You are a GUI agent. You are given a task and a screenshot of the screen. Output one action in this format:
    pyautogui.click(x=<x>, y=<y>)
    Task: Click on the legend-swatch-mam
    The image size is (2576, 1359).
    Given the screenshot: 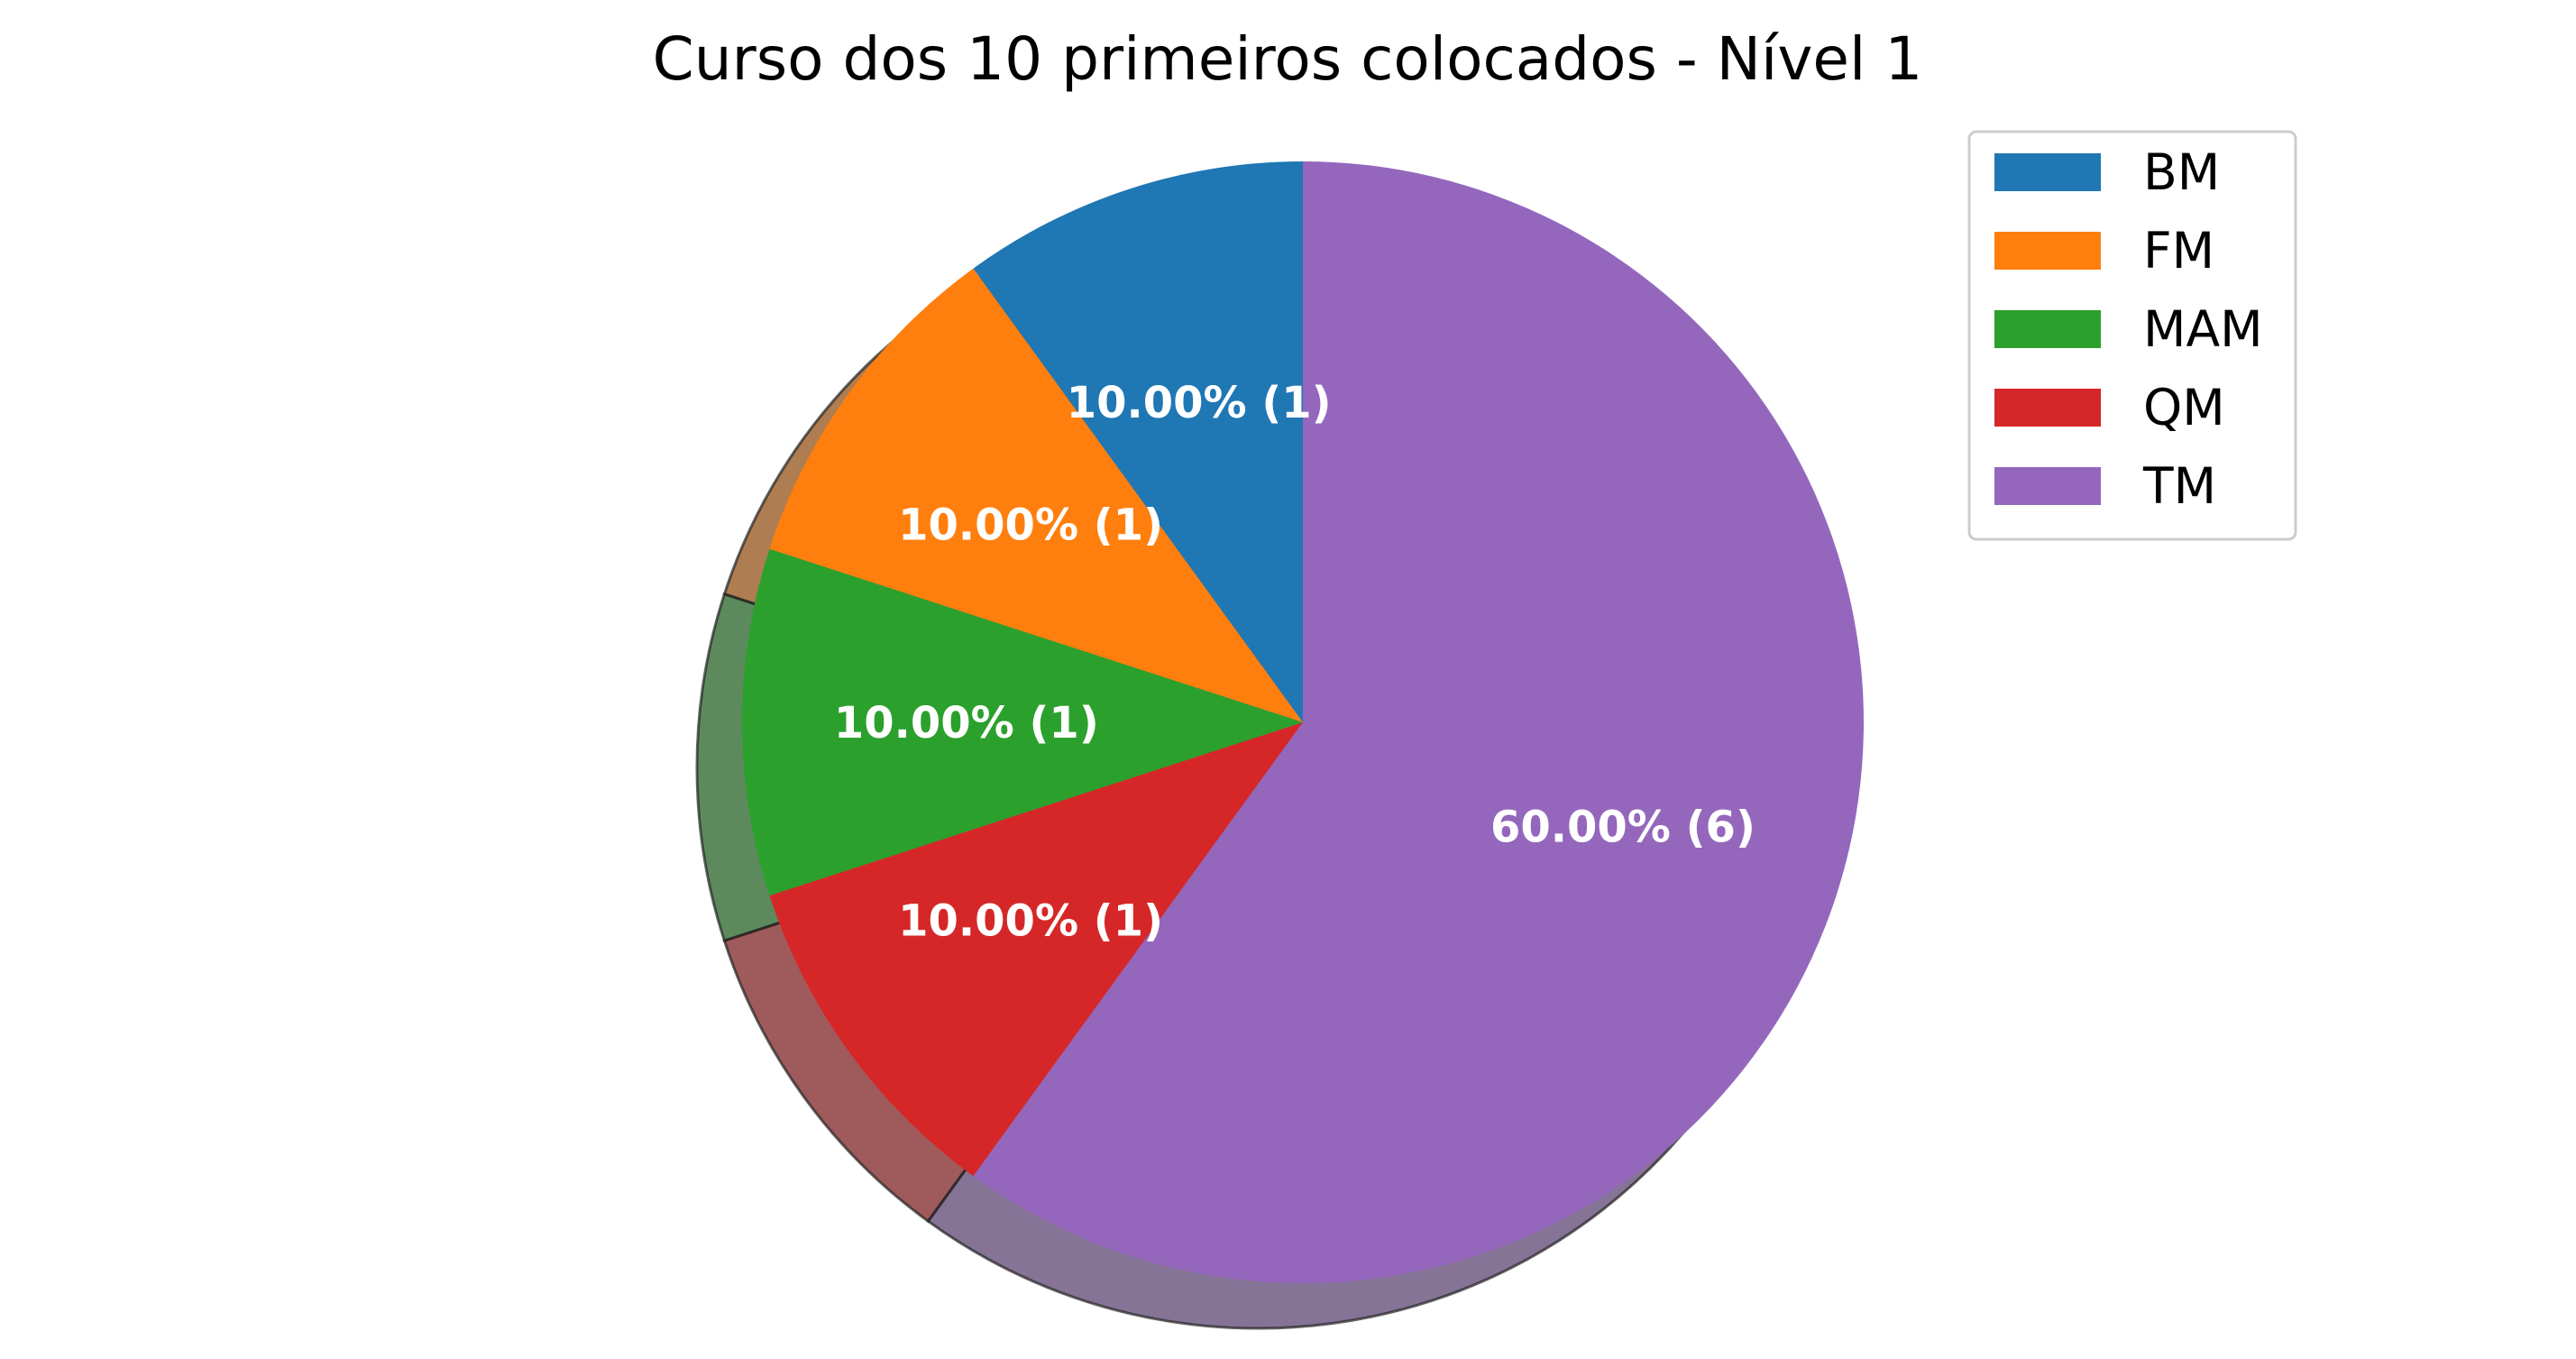 What is the action you would take?
    pyautogui.click(x=2047, y=329)
    